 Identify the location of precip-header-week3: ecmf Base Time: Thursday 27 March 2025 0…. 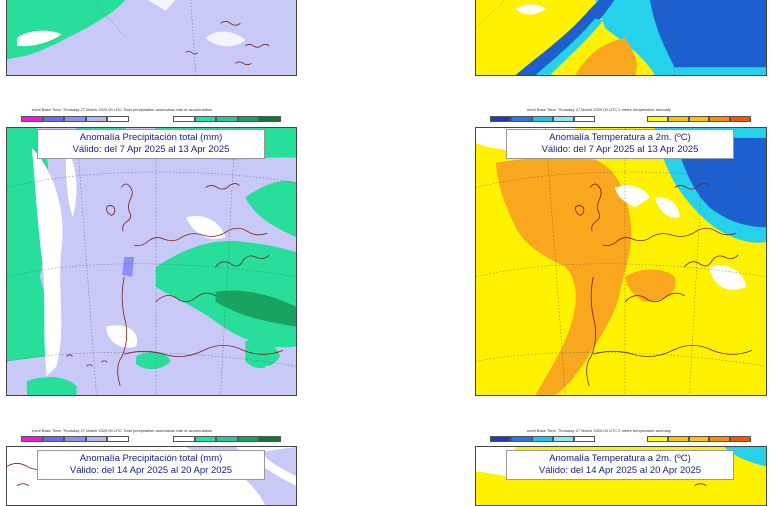
(122, 430).